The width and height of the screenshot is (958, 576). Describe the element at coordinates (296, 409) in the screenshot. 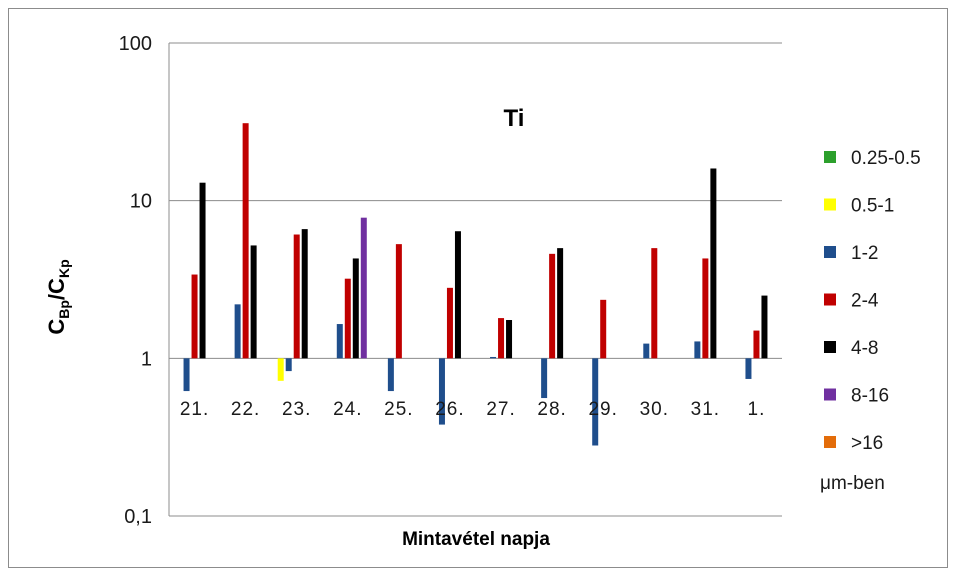

I see `x-tick-label: 23.` at that location.